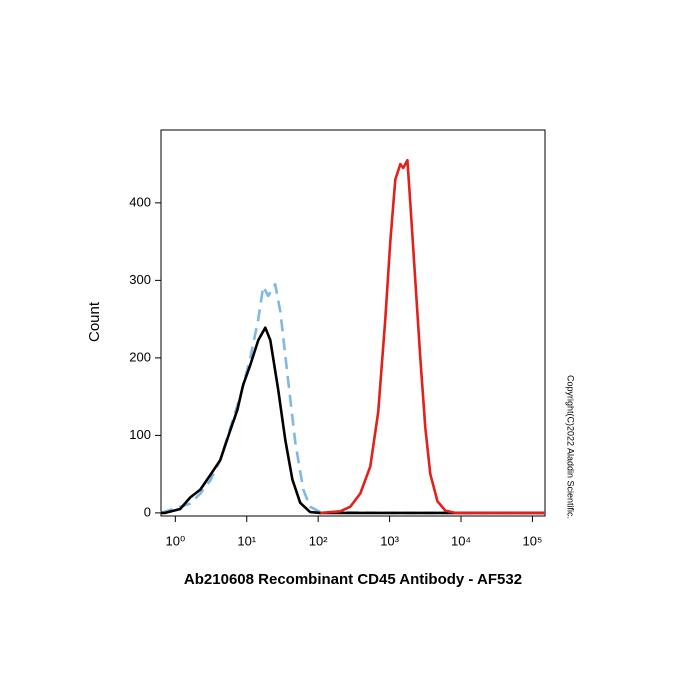 Image resolution: width=700 pixels, height=700 pixels. I want to click on y-tick-label: 300, so click(140, 279).